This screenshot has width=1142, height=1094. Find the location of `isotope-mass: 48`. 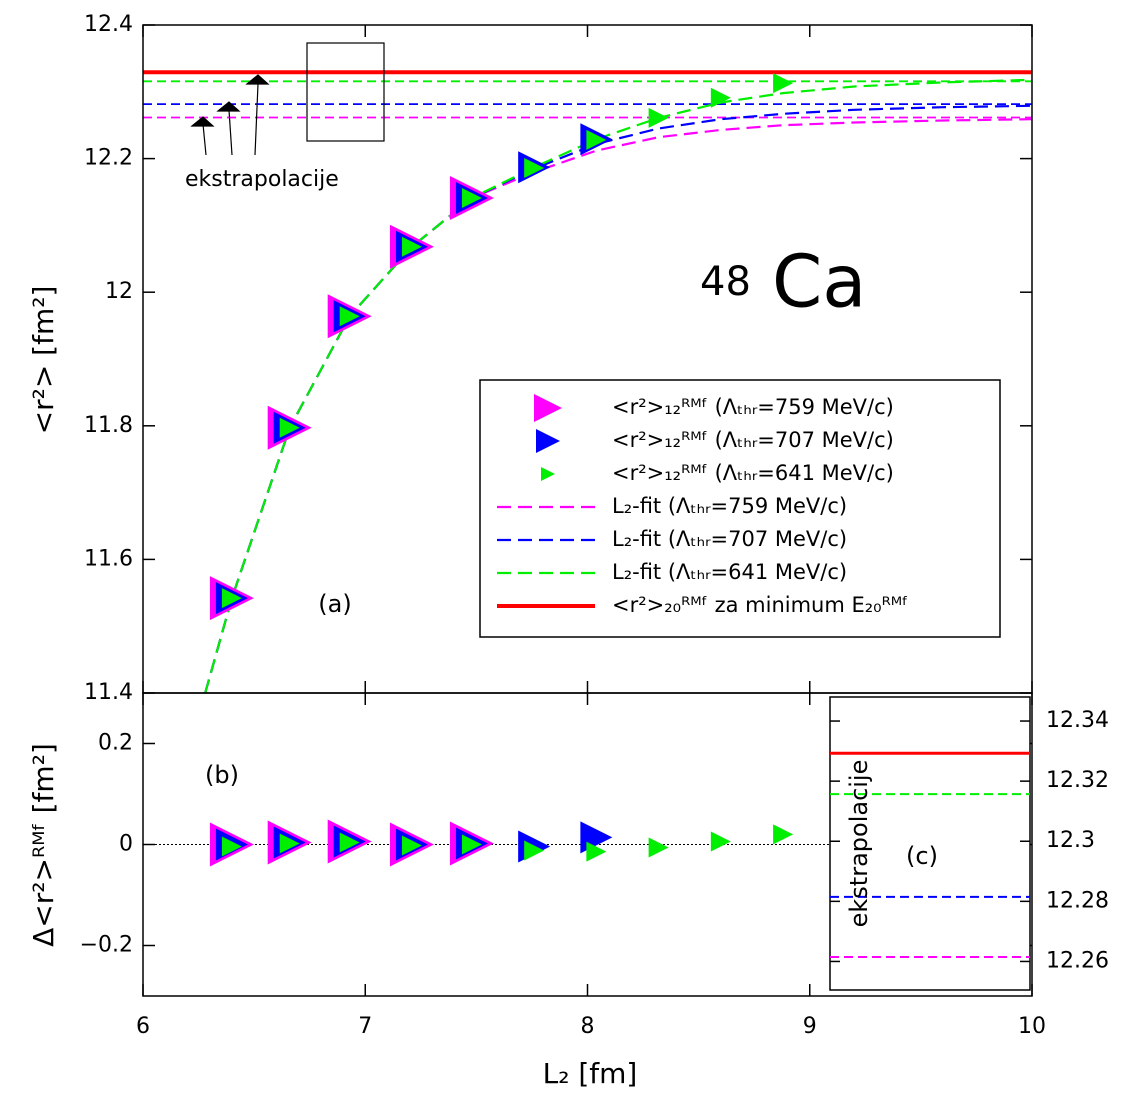

isotope-mass: 48 is located at coordinates (725, 282).